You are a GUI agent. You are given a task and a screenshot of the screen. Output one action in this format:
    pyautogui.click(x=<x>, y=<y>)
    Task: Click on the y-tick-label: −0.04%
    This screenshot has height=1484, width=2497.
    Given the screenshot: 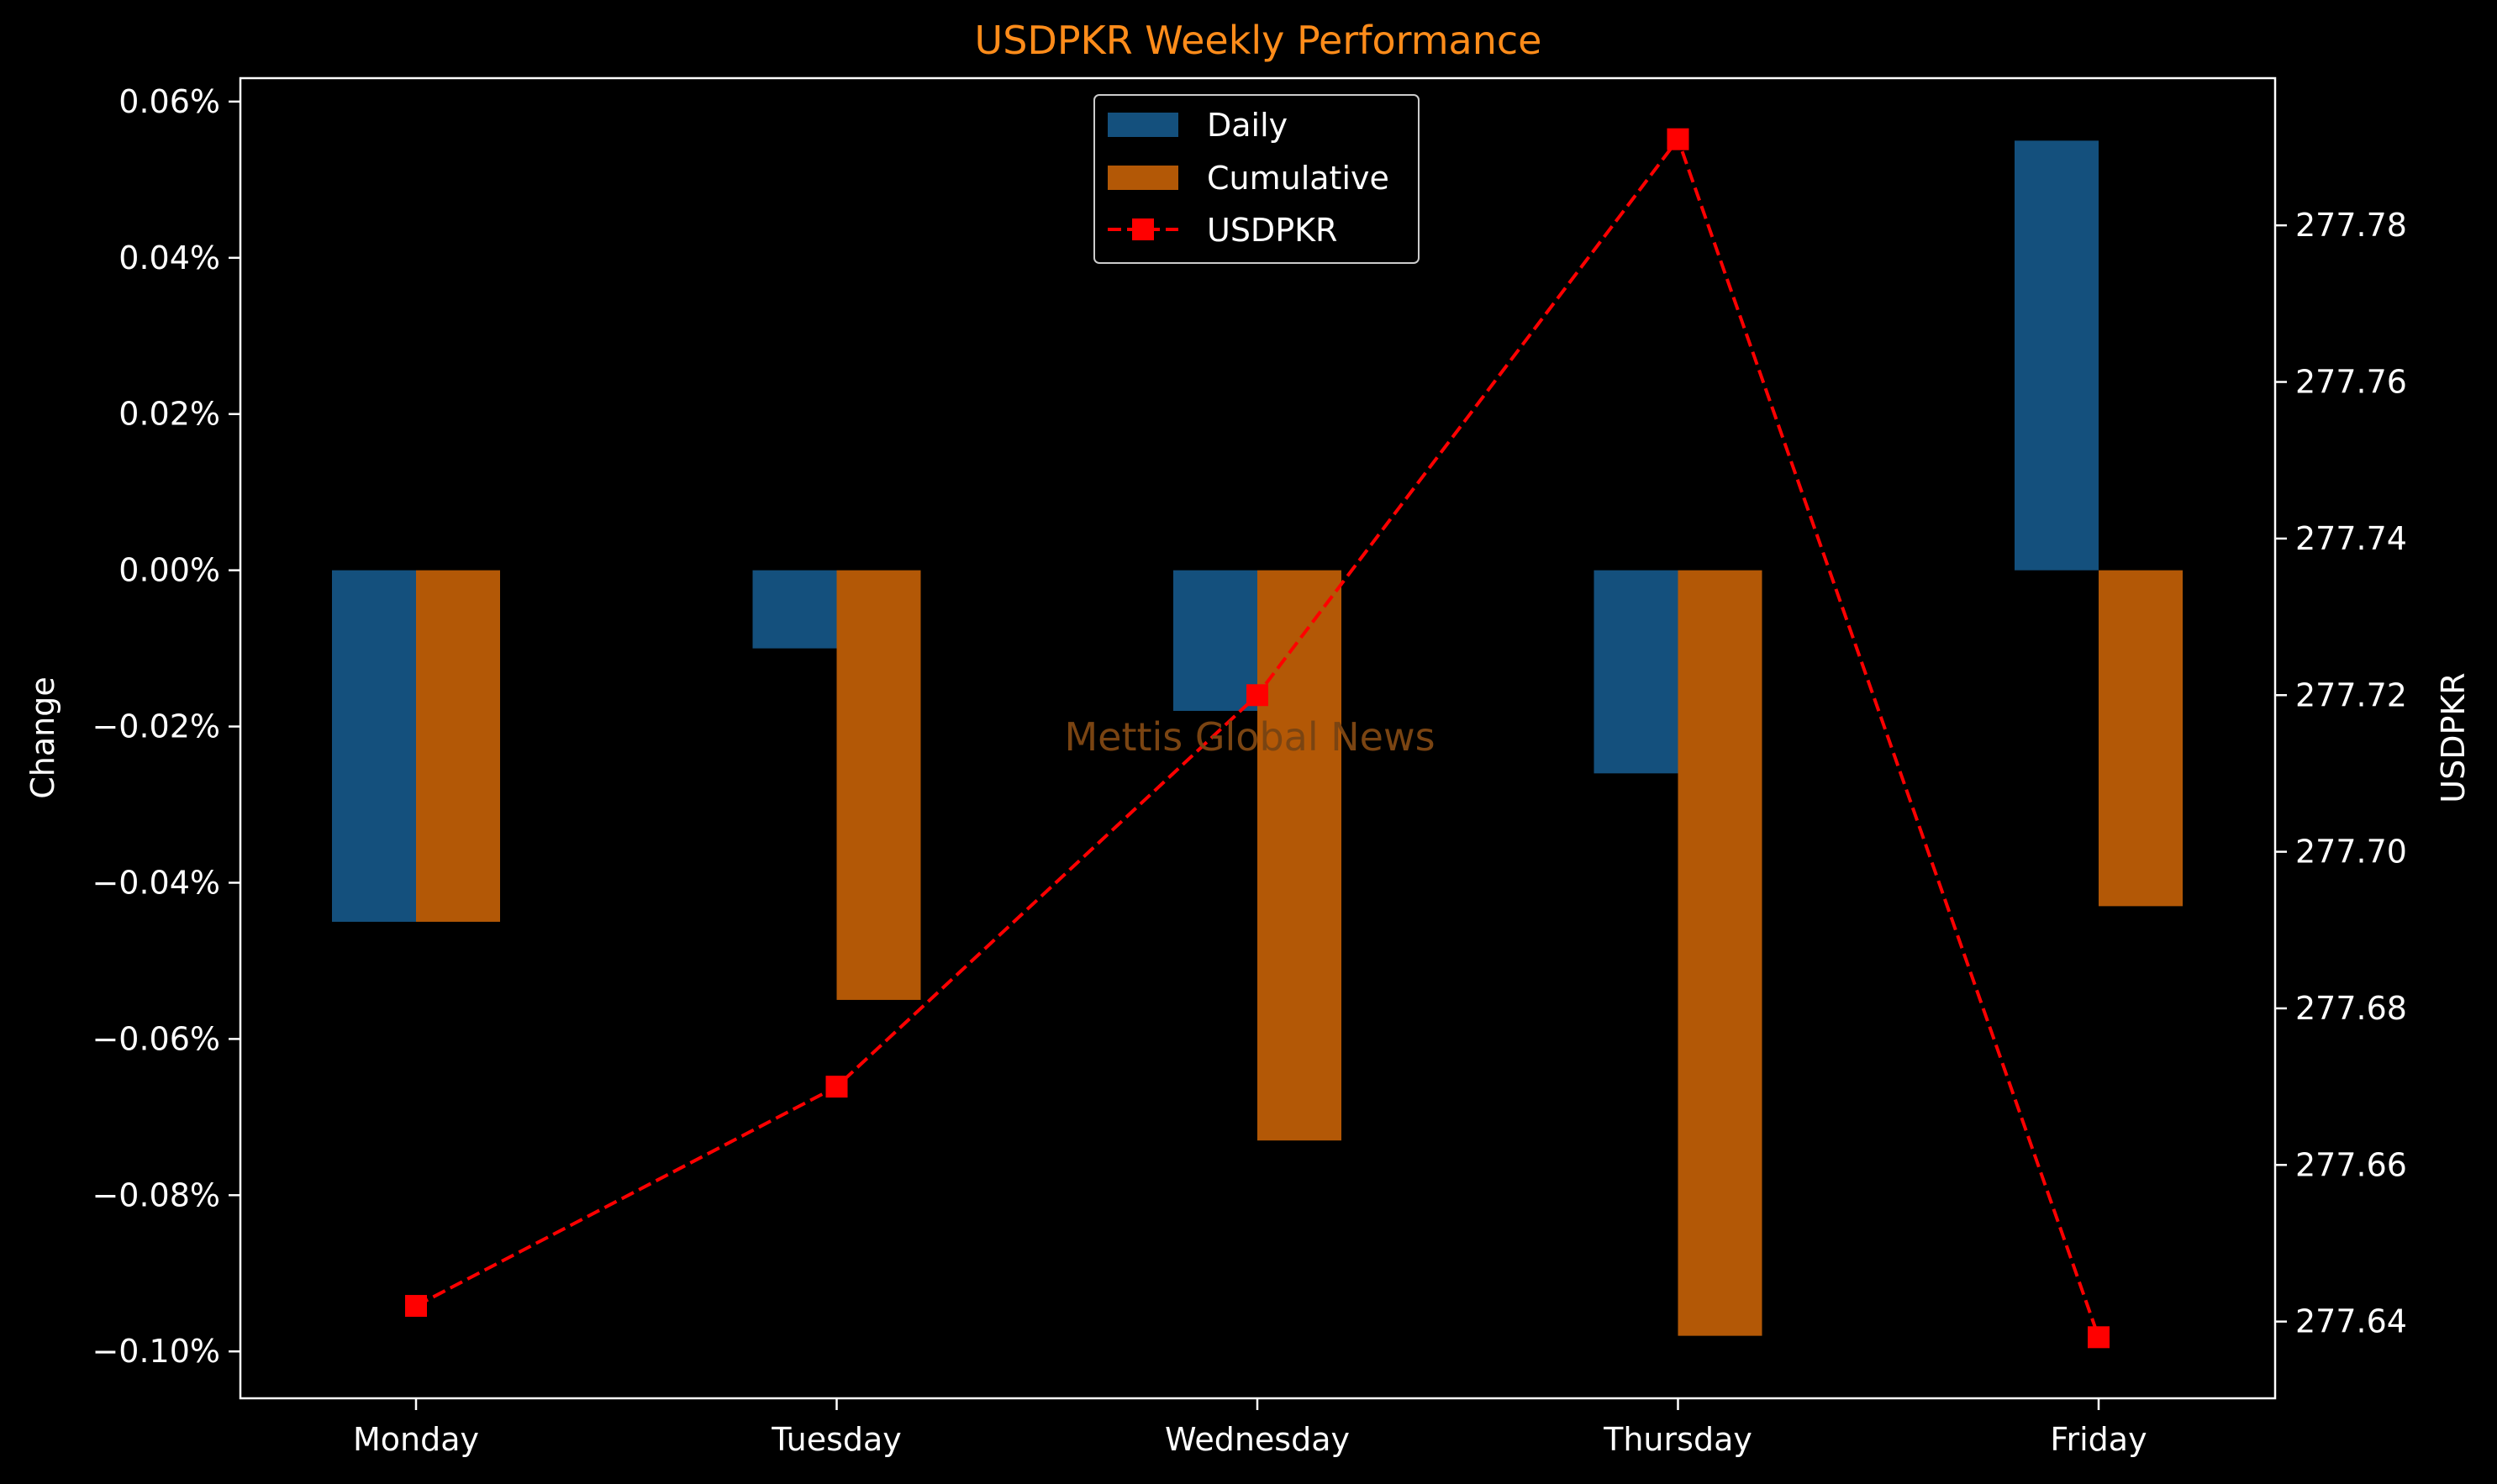 What is the action you would take?
    pyautogui.click(x=156, y=882)
    